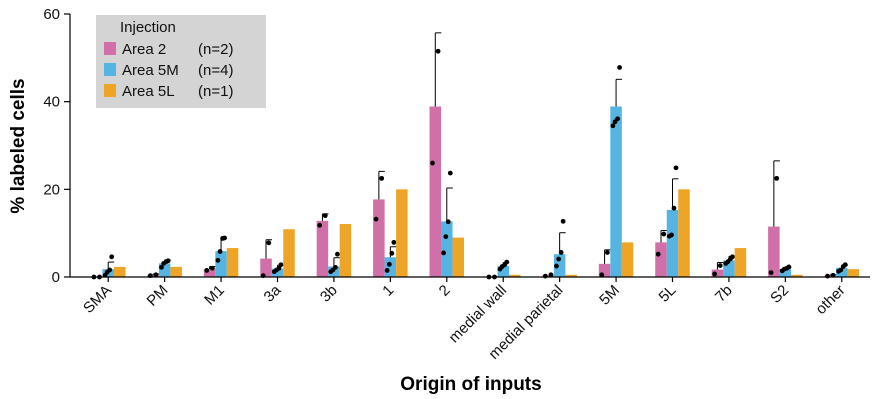 Image resolution: width=877 pixels, height=399 pixels. I want to click on y-tick-label-60: 60, so click(51, 14).